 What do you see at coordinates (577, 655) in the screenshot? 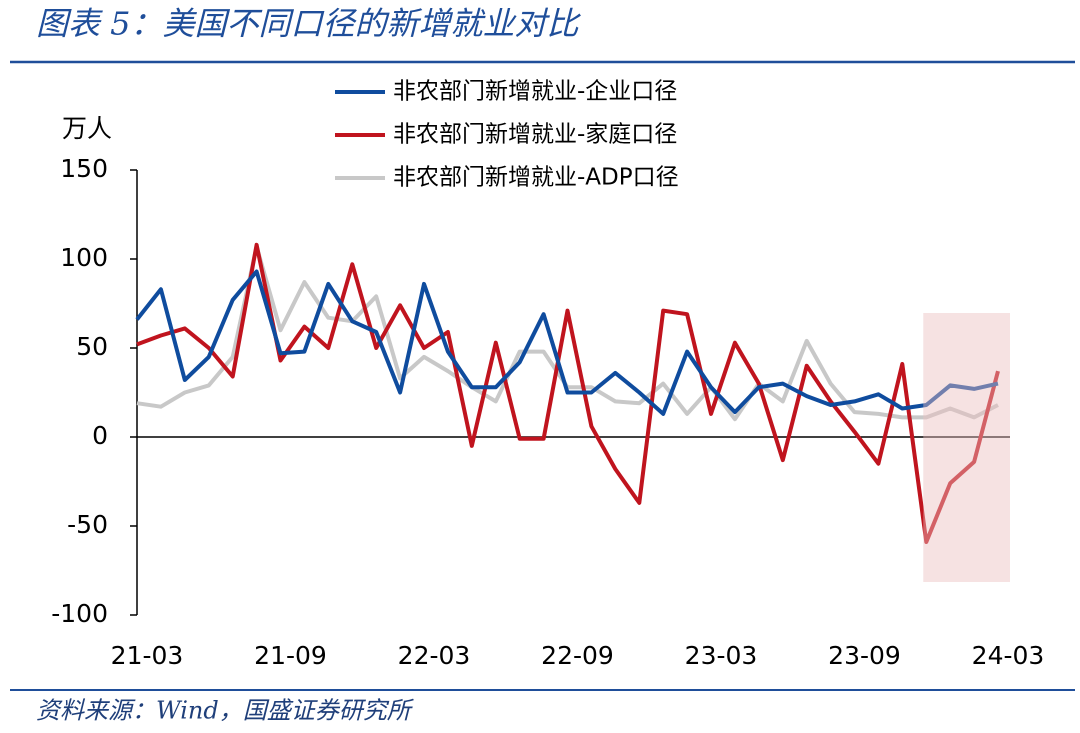
I see `x-tick-label: 22-09` at bounding box center [577, 655].